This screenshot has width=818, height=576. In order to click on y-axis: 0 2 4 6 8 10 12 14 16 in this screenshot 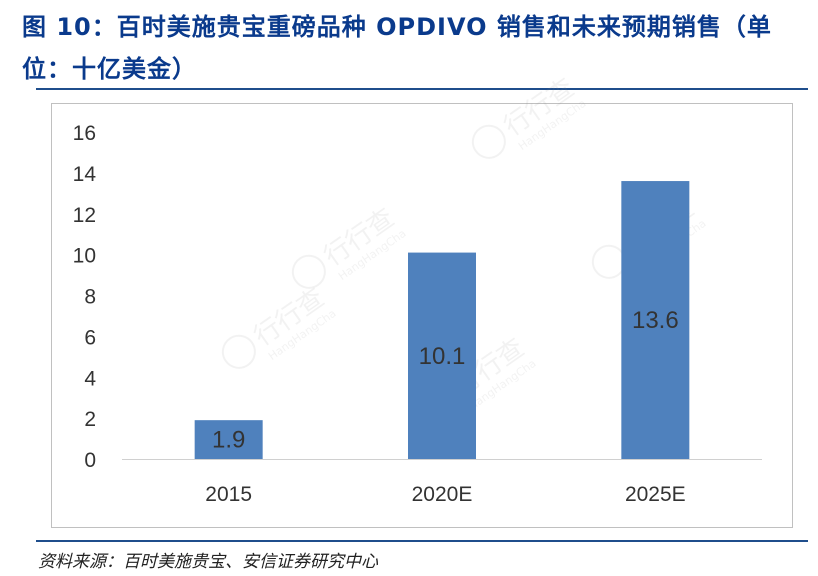, I will do `click(85, 297)`.